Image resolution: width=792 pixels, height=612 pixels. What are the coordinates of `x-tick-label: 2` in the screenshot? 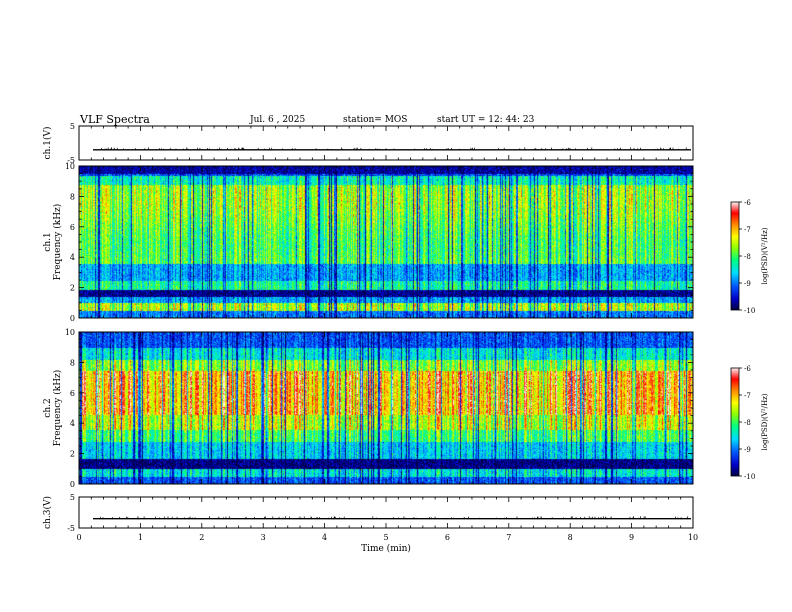 It's located at (201, 537).